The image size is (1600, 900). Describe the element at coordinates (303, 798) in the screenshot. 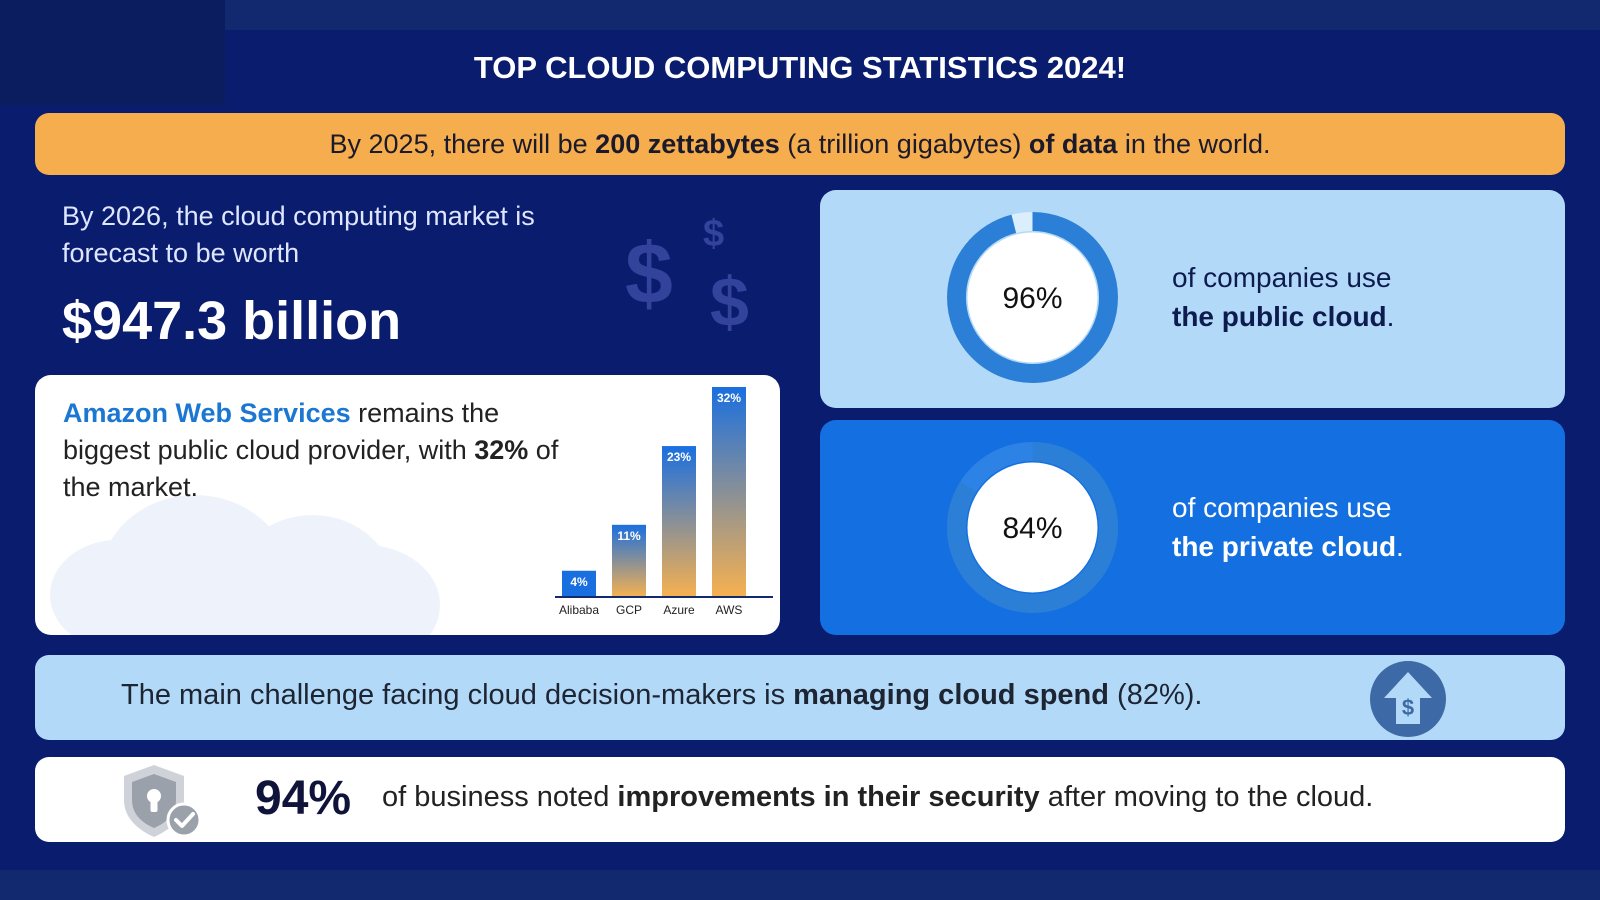

I see `security-stat: 94%` at that location.